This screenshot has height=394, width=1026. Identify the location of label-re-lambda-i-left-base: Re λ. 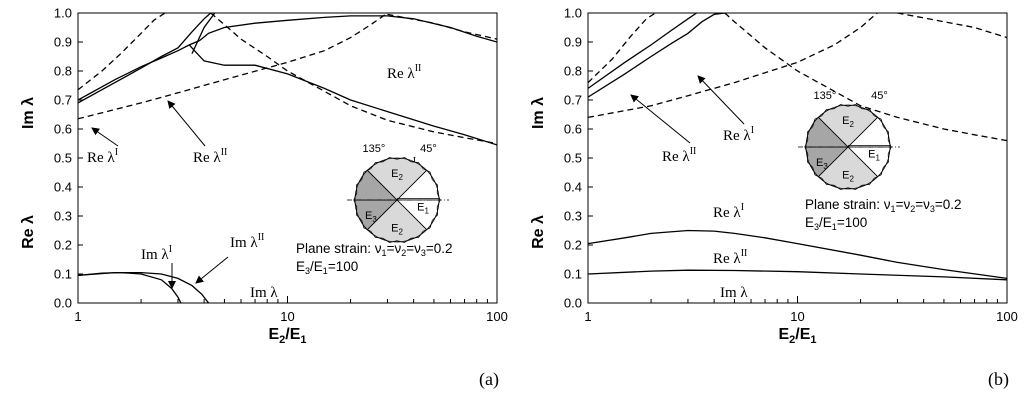
(101, 158).